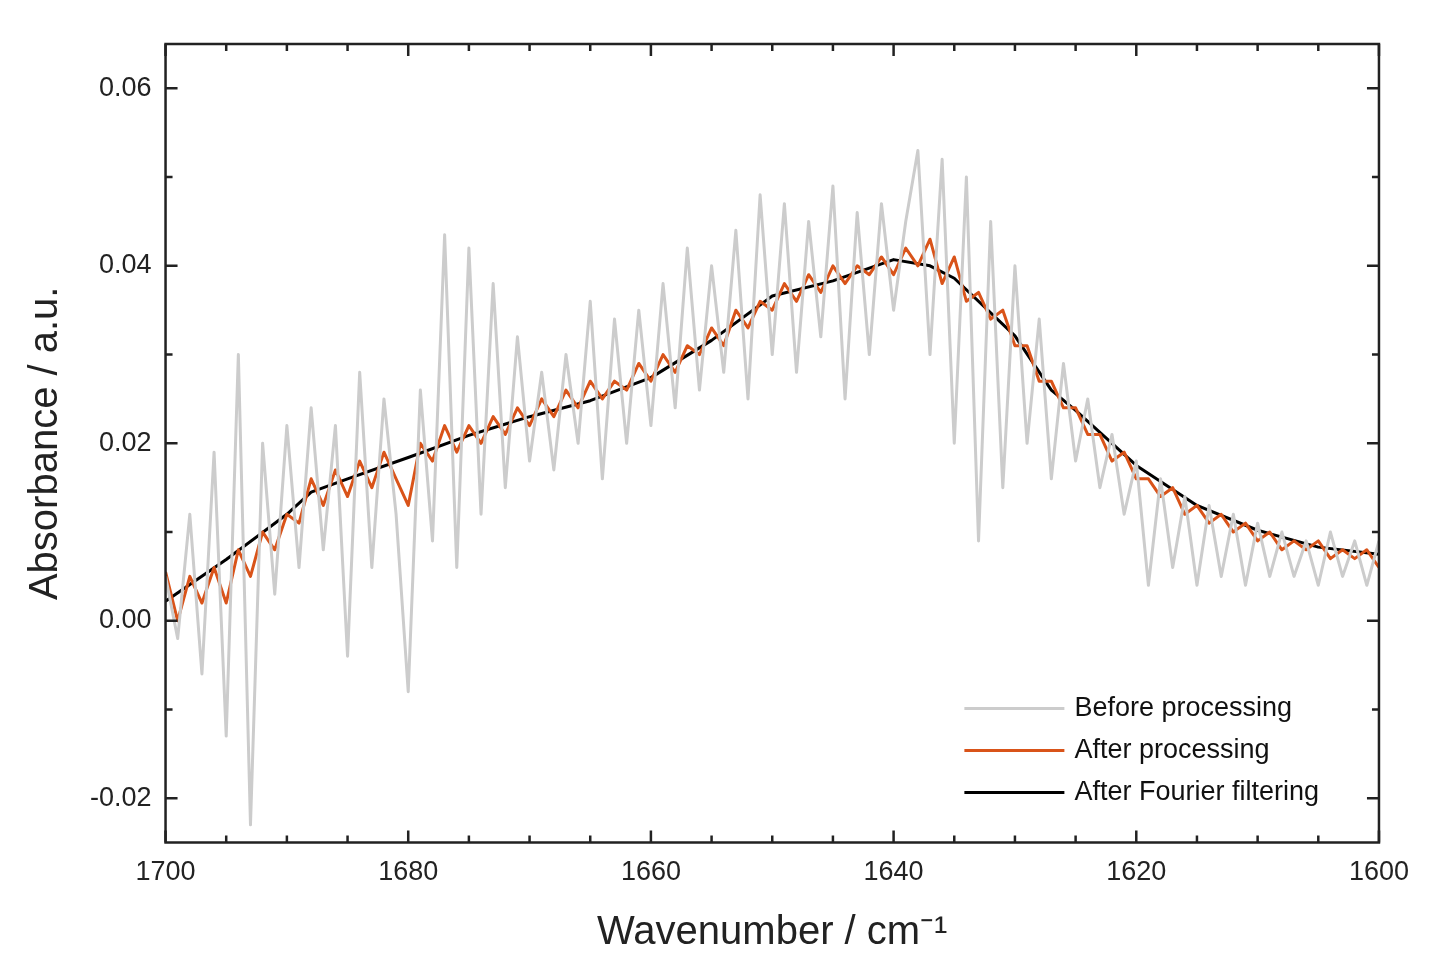 This screenshot has height=973, width=1431. Describe the element at coordinates (1196, 791) in the screenshot. I see `legend-label: After Fourier filtering` at that location.